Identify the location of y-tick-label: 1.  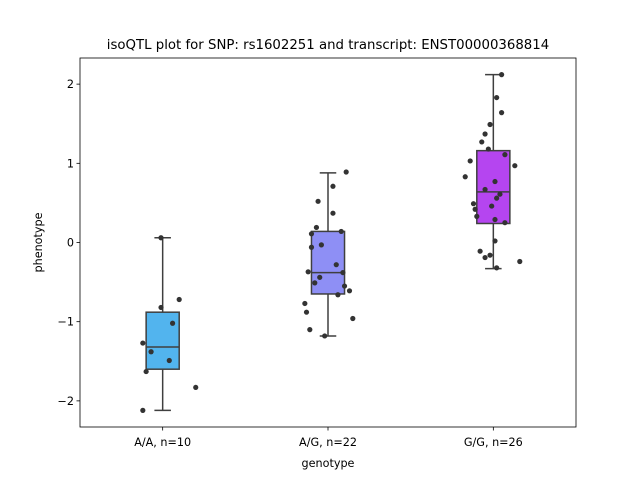
(70, 163).